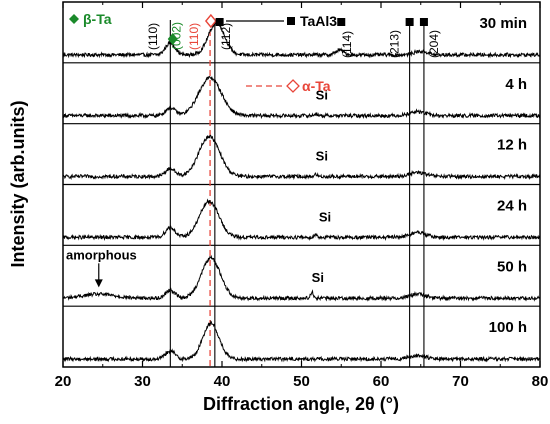  I want to click on x-axis-label: Diffraction angle, 2θ (°), so click(301, 404).